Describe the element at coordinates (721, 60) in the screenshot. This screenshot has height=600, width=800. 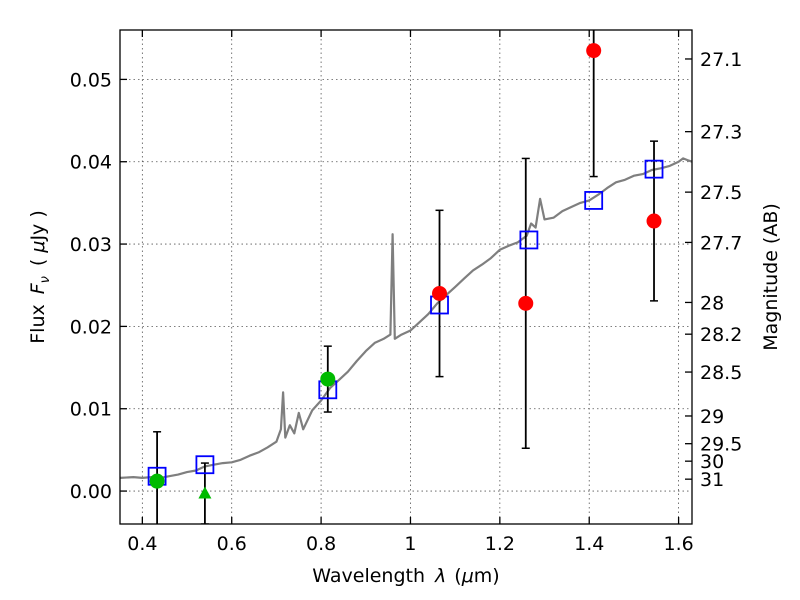
I see `magnitude-tick-label: 27.1` at that location.